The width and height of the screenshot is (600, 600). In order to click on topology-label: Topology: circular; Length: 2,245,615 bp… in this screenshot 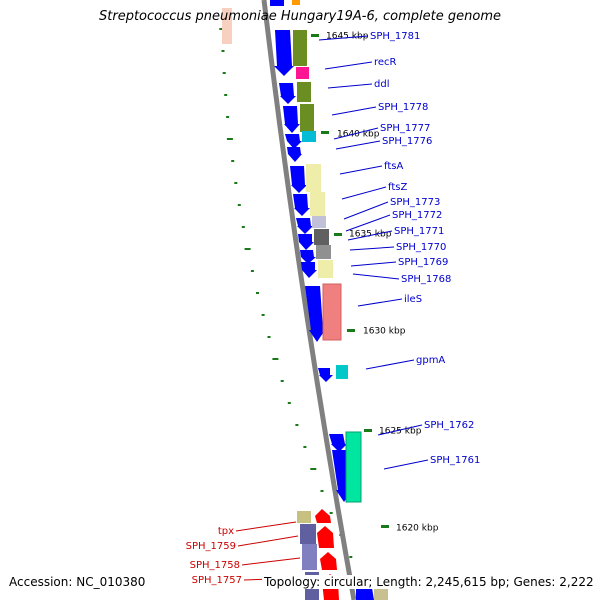, I will do `click(429, 582)`.